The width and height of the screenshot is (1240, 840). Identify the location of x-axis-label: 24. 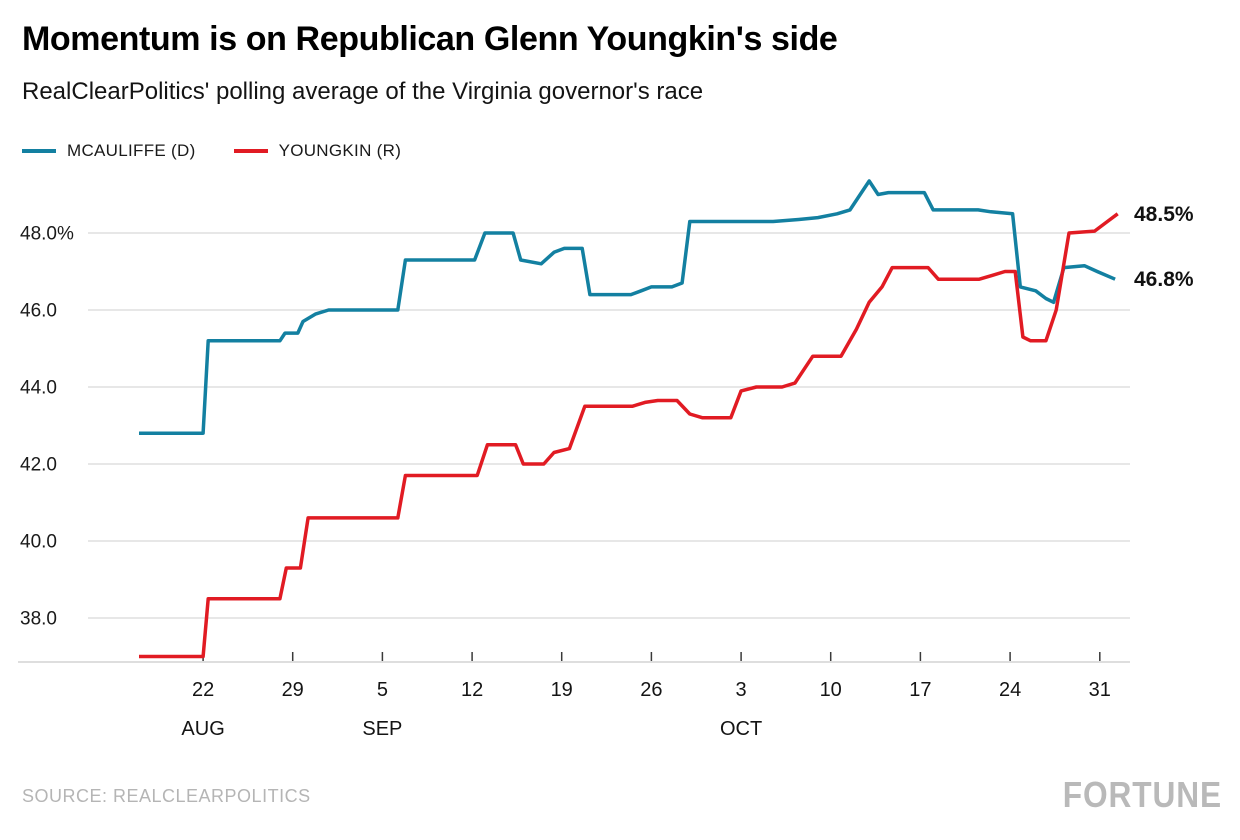
(1010, 690).